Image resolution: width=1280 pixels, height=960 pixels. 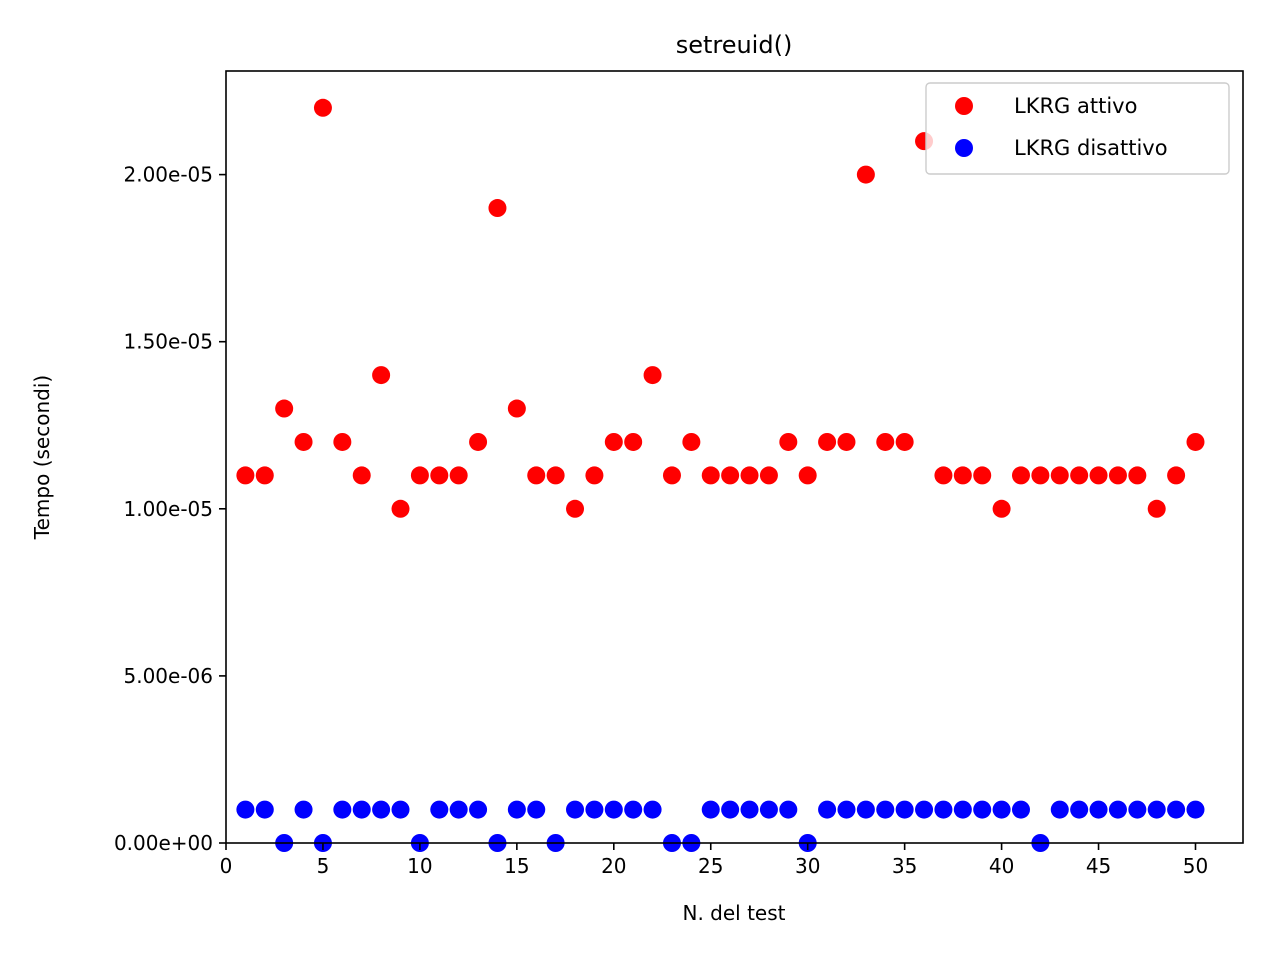 What do you see at coordinates (1098, 866) in the screenshot?
I see `x-tick-label: 45` at bounding box center [1098, 866].